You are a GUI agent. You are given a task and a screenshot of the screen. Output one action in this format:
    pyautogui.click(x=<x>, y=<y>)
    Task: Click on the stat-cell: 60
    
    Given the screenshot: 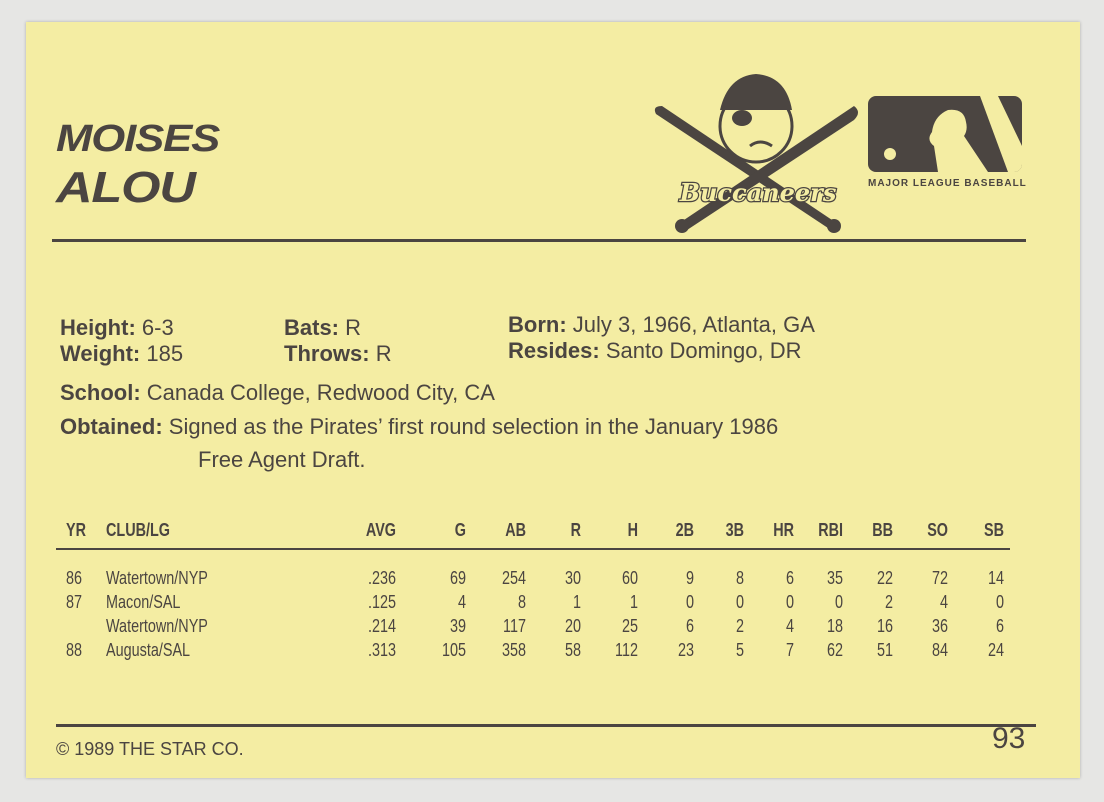 What is the action you would take?
    pyautogui.click(x=629, y=578)
    